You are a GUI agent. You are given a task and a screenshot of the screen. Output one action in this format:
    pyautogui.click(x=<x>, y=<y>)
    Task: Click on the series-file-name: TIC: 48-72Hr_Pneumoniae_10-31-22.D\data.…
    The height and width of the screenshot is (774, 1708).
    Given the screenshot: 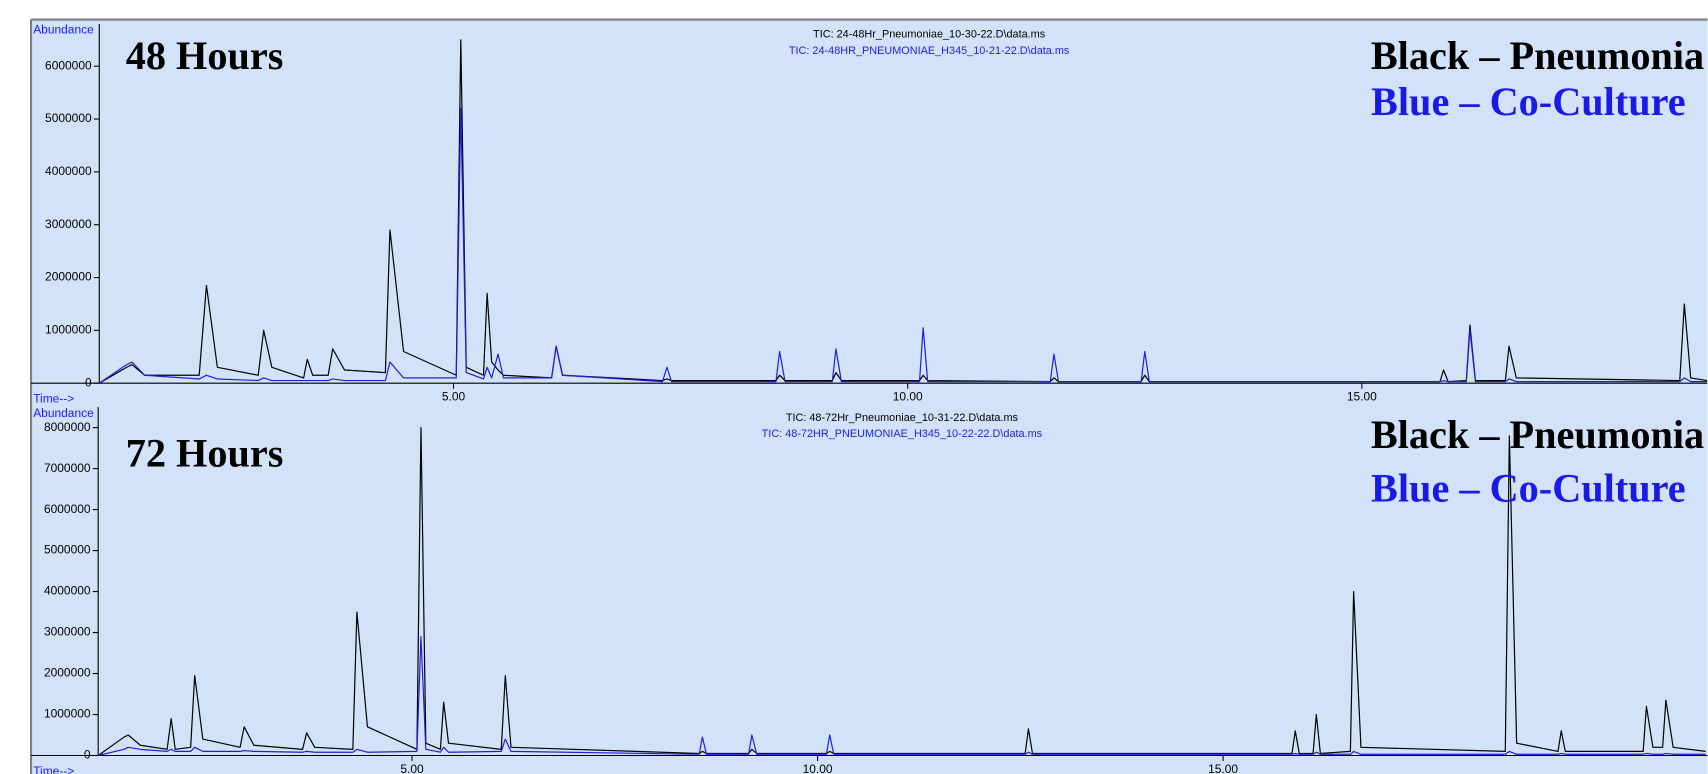 What is the action you would take?
    pyautogui.click(x=902, y=418)
    